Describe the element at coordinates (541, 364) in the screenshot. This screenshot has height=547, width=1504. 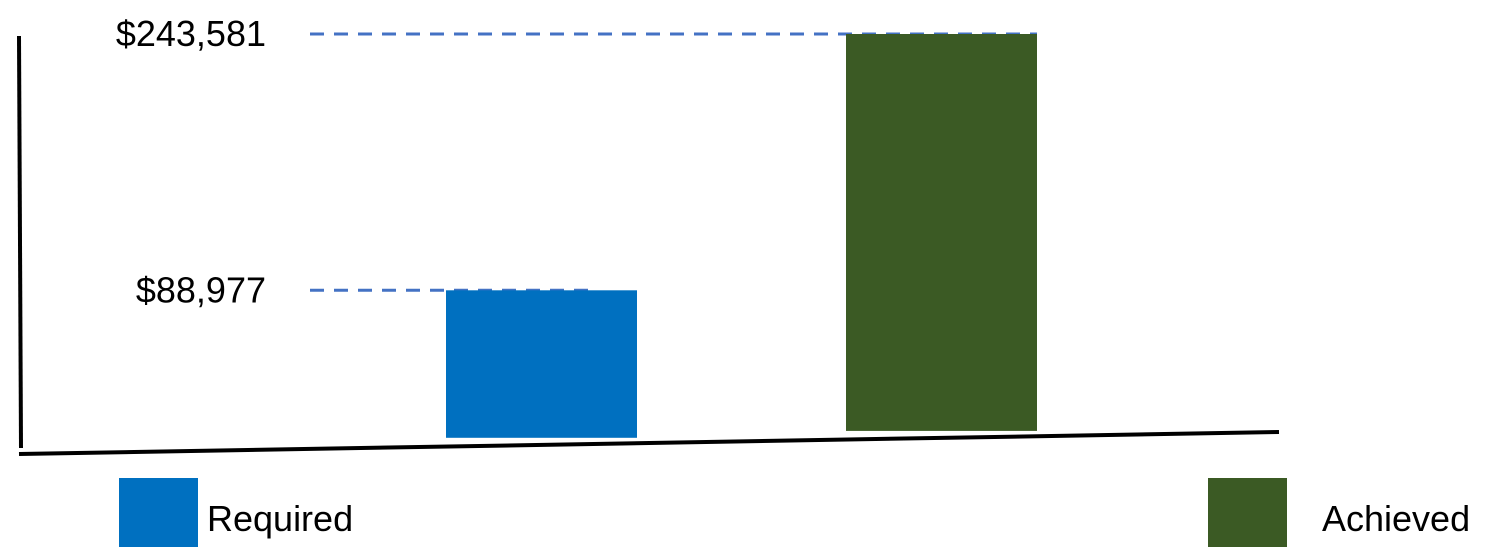
I see `bar-required` at that location.